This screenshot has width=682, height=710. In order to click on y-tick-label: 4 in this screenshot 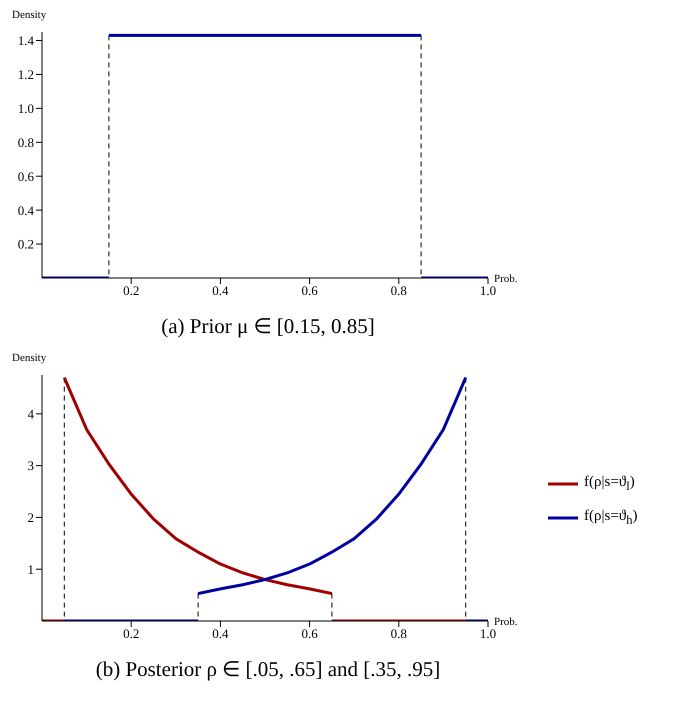, I will do `click(31, 414)`.